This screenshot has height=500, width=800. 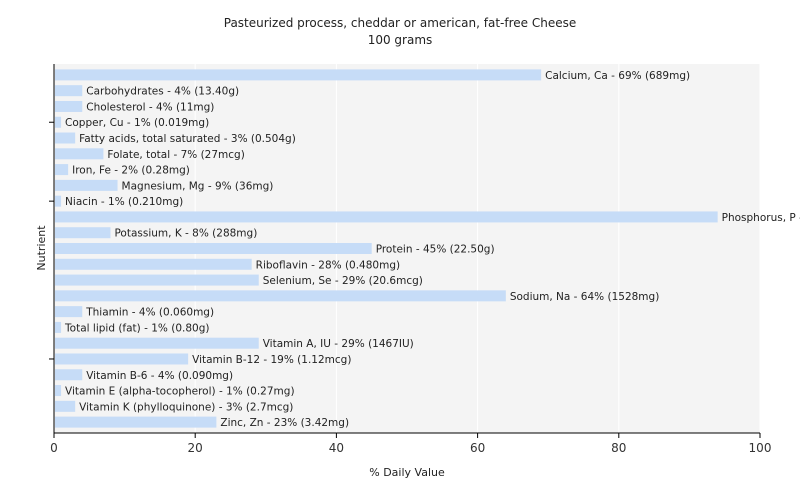 What do you see at coordinates (400, 40) in the screenshot?
I see `chart-subtitle: 100 grams` at bounding box center [400, 40].